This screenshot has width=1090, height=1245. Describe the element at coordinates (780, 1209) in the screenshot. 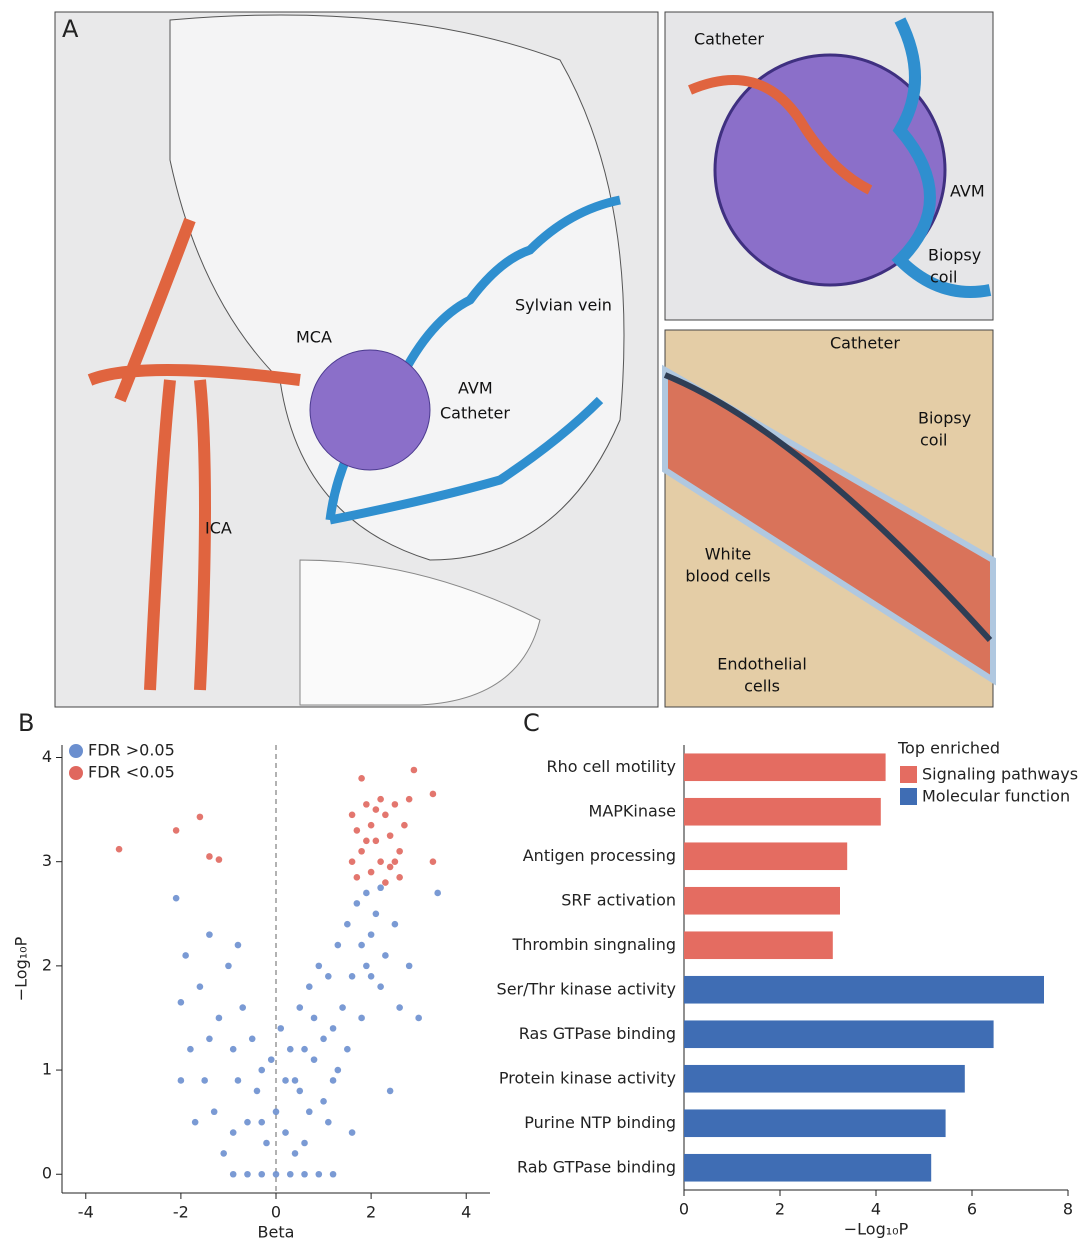

I see `x-tick-label: 2` at that location.